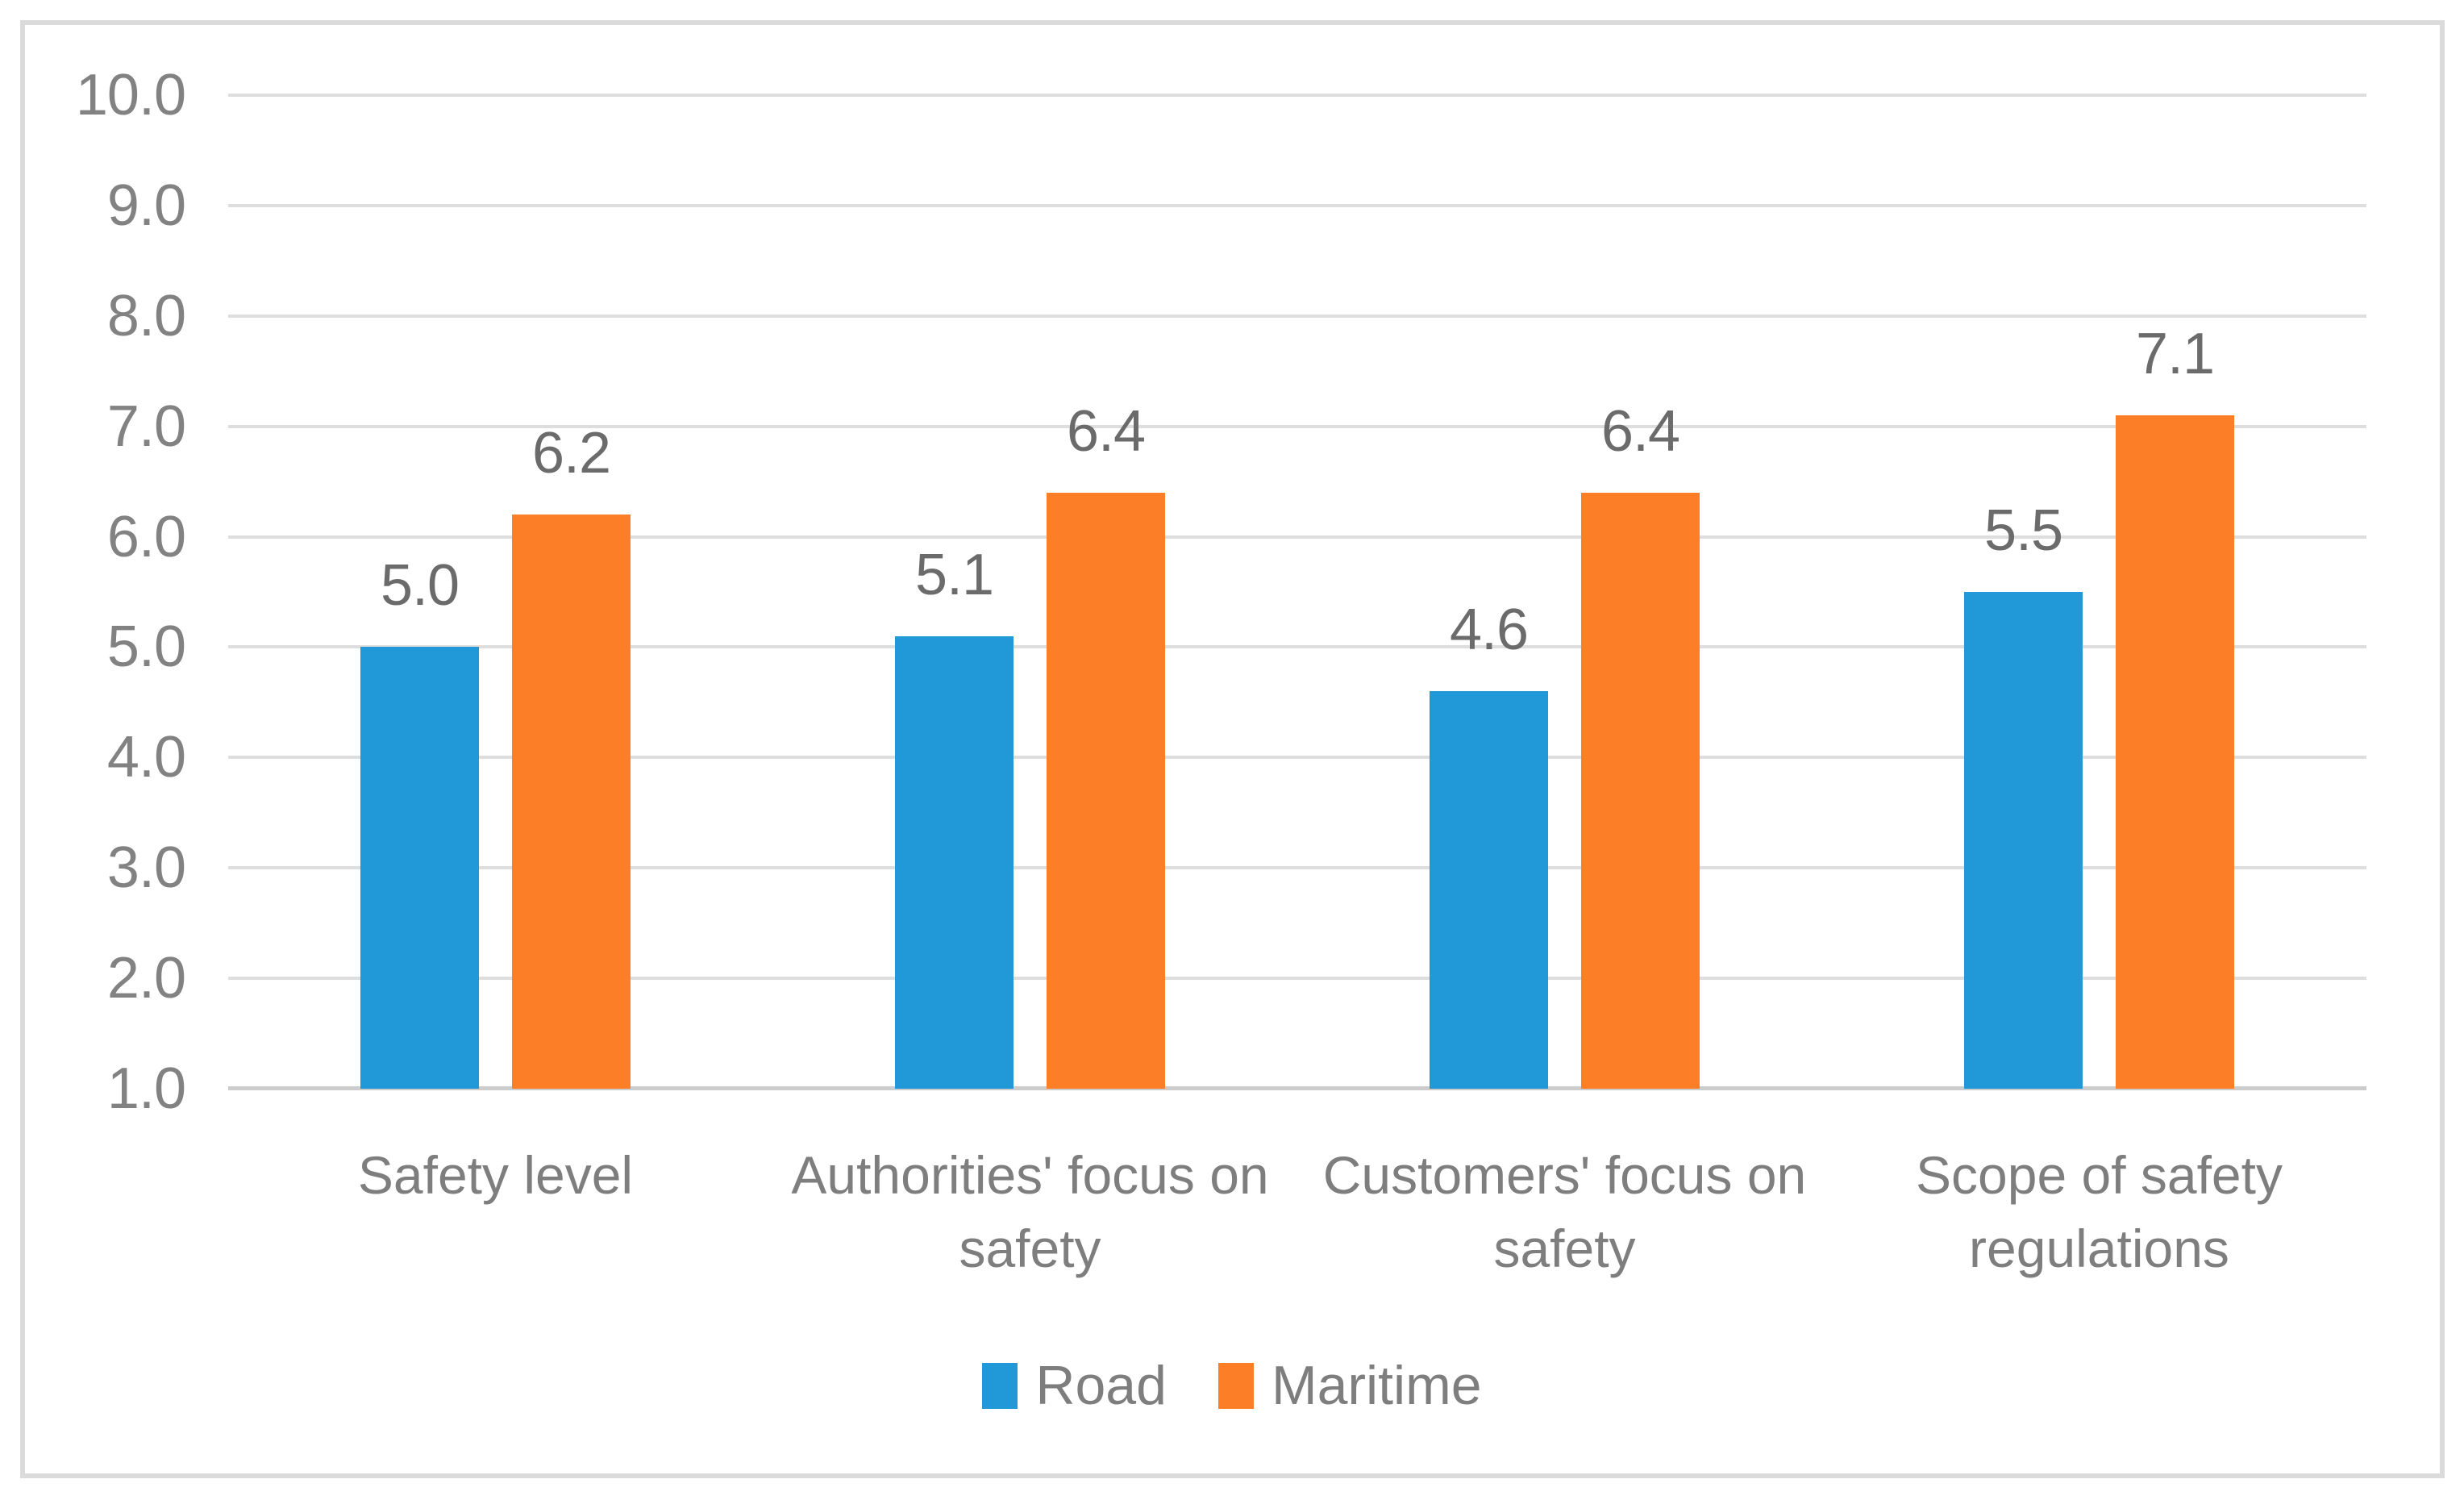 Image resolution: width=2464 pixels, height=1500 pixels. What do you see at coordinates (571, 453) in the screenshot?
I see `bar-value-label: 6.2` at bounding box center [571, 453].